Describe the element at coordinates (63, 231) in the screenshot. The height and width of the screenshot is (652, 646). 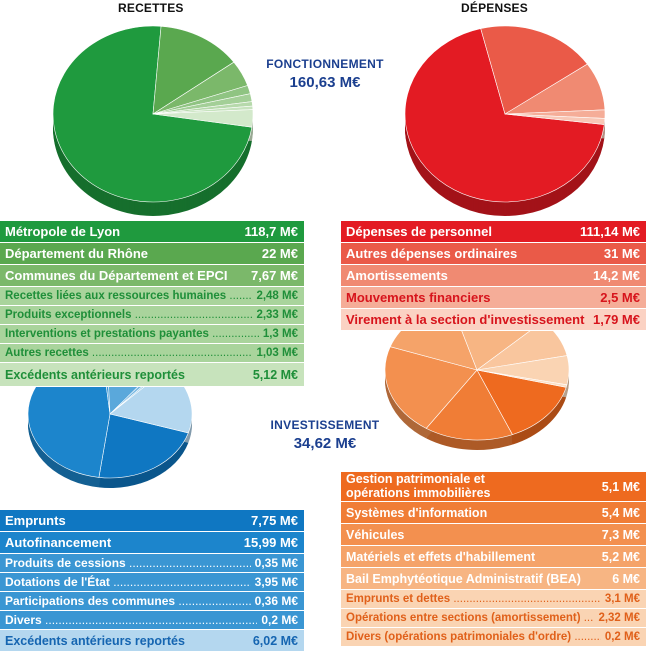
I see `row-label: Métropole de Lyon` at that location.